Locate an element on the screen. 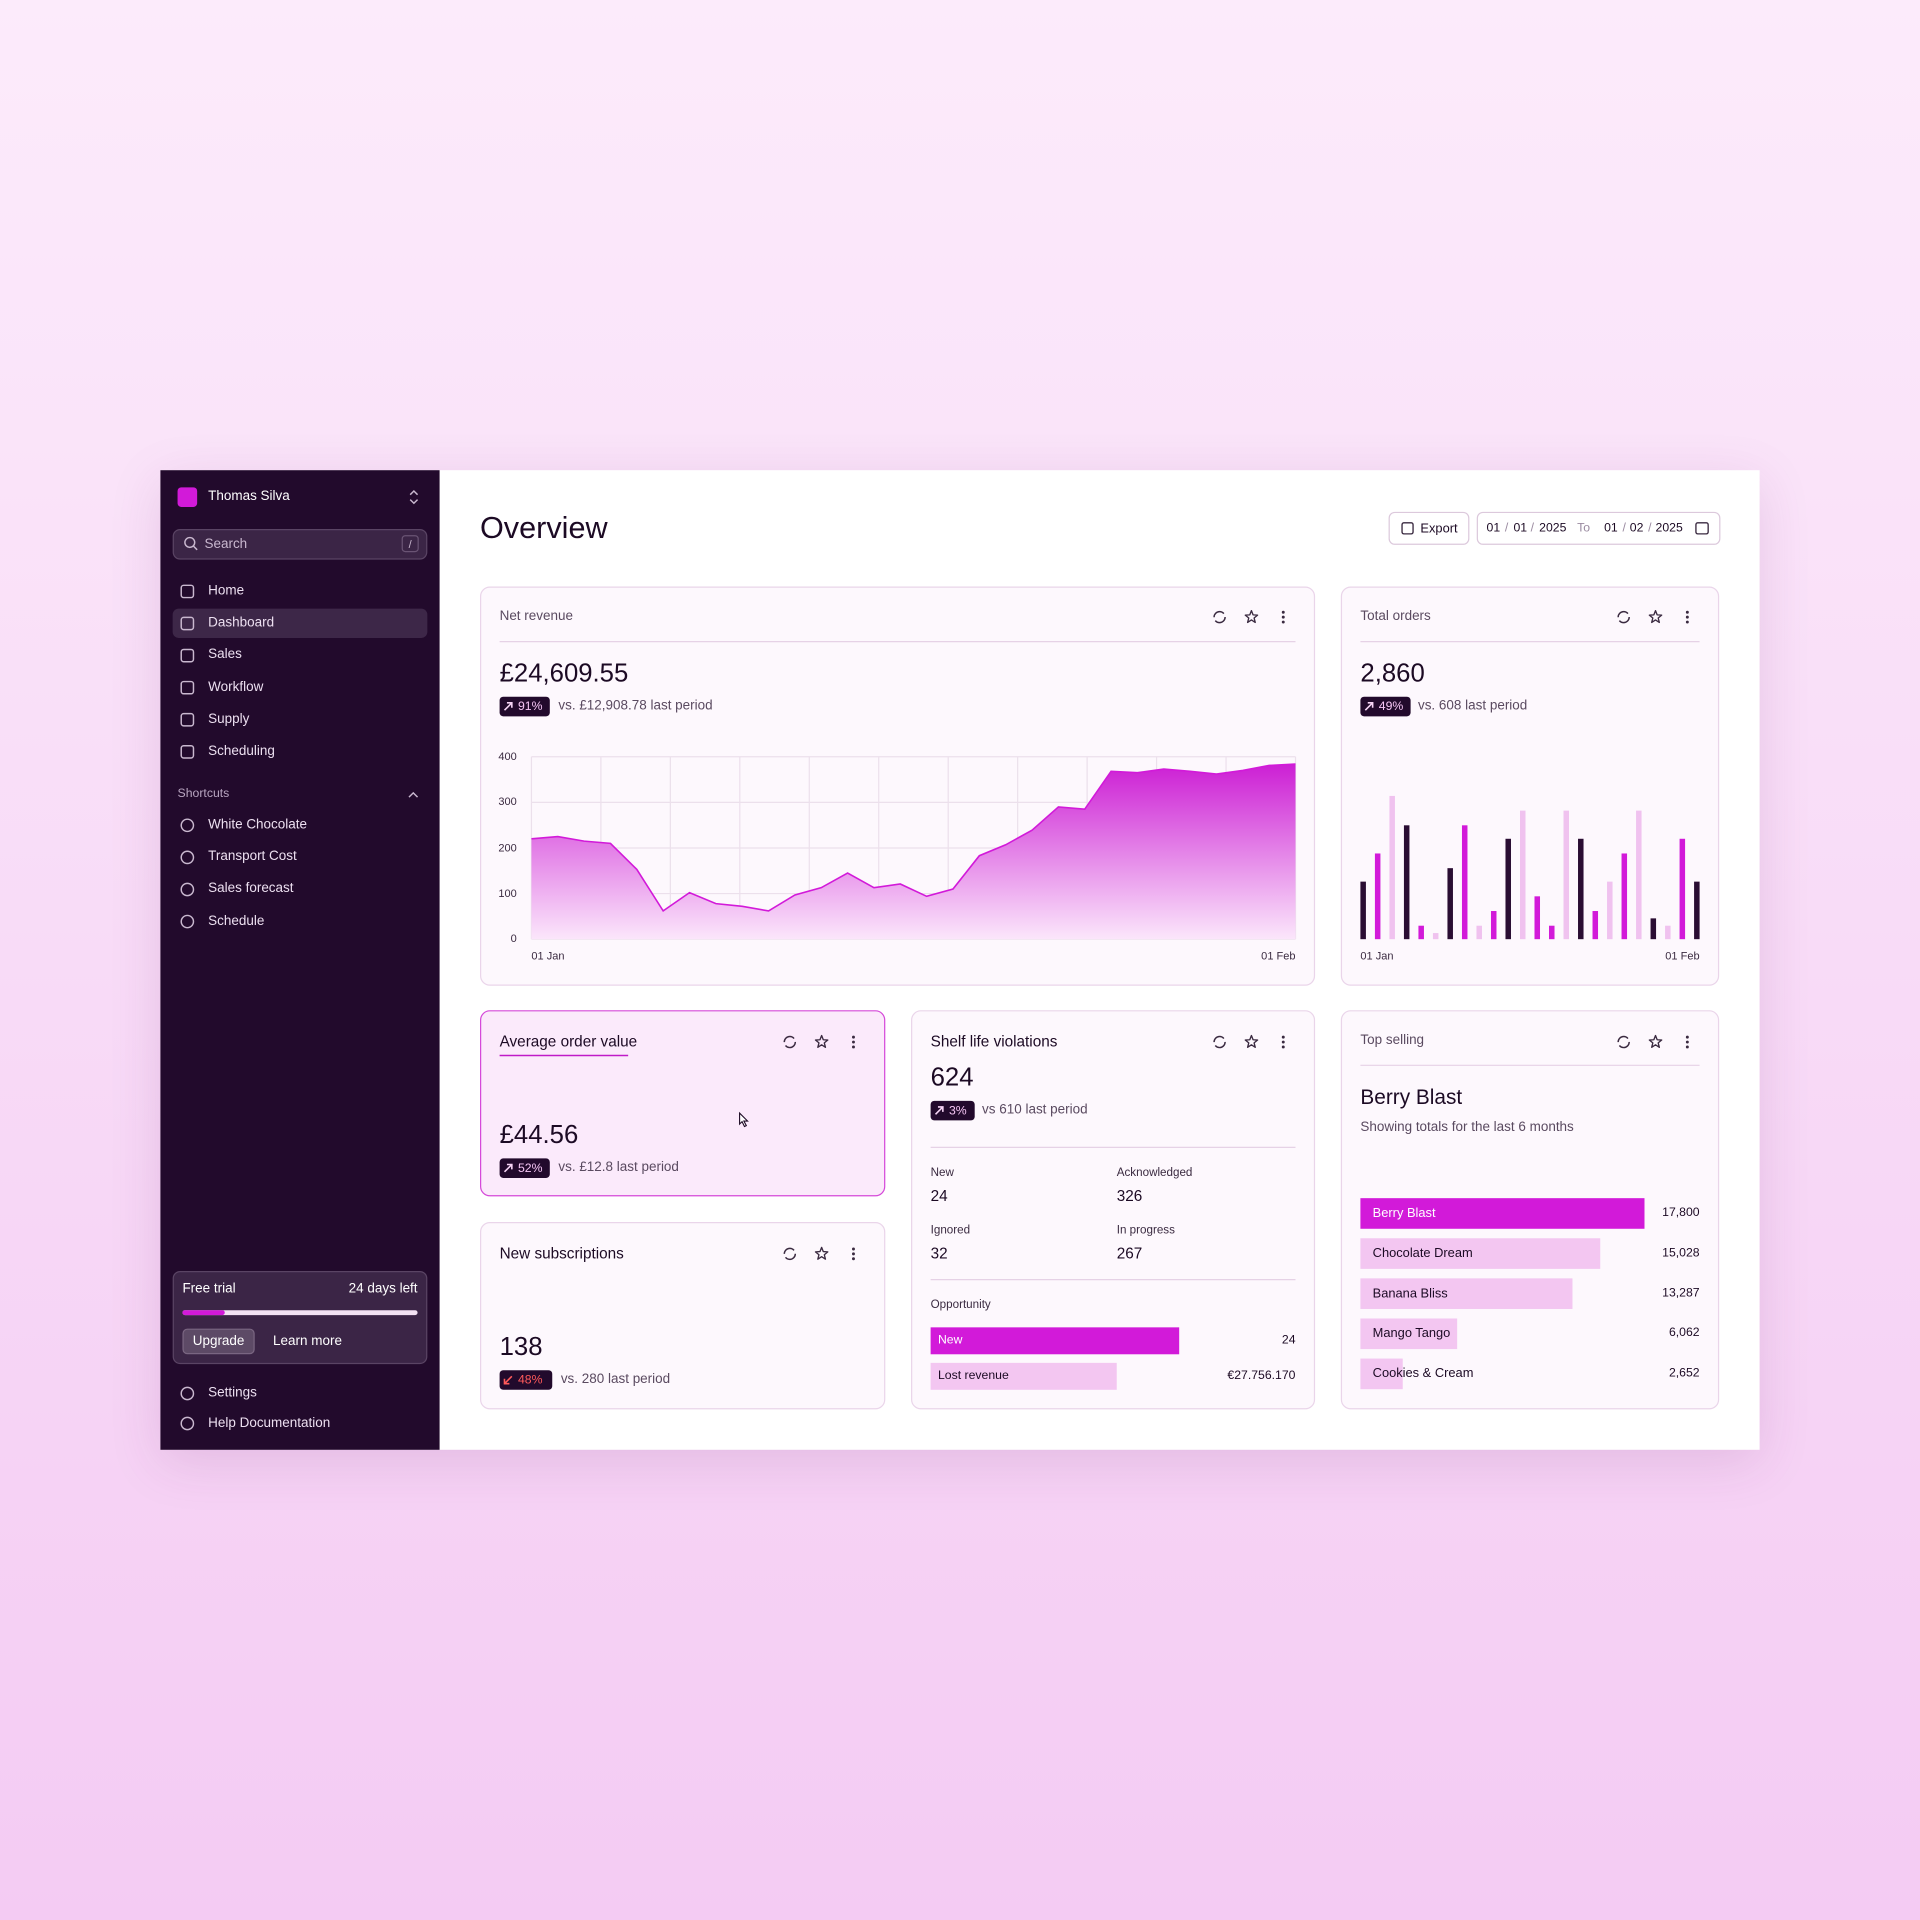  shortcut-item: Schedule is located at coordinates (236, 921).